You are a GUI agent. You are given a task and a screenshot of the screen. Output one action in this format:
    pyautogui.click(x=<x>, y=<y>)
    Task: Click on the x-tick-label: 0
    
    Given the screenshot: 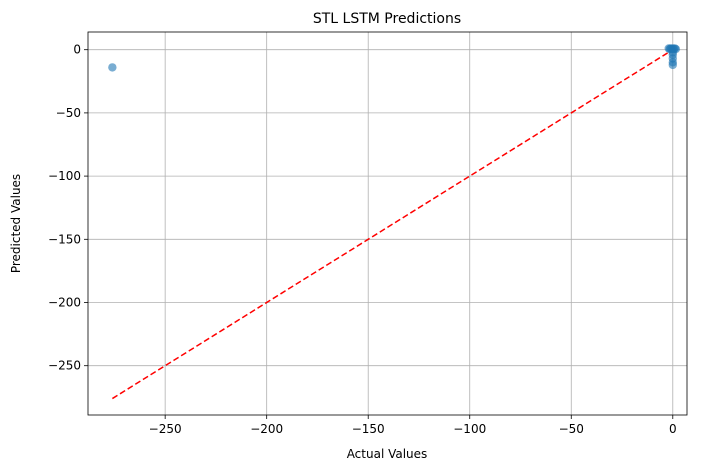 What is the action you would take?
    pyautogui.click(x=673, y=429)
    